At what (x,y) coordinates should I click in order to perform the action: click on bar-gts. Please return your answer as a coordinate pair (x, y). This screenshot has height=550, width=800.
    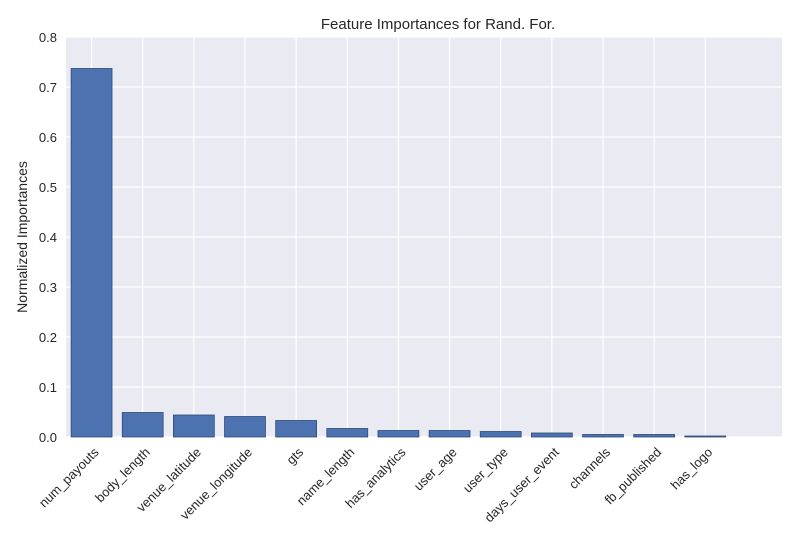
    Looking at the image, I should click on (296, 429).